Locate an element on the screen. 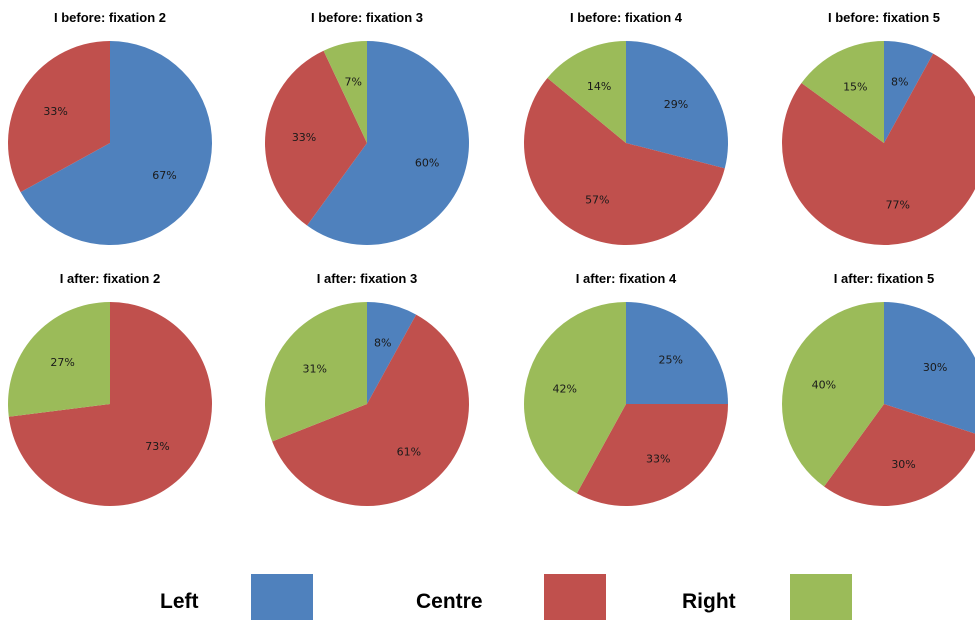 The height and width of the screenshot is (620, 975). slice-label-right: 42% is located at coordinates (565, 388).